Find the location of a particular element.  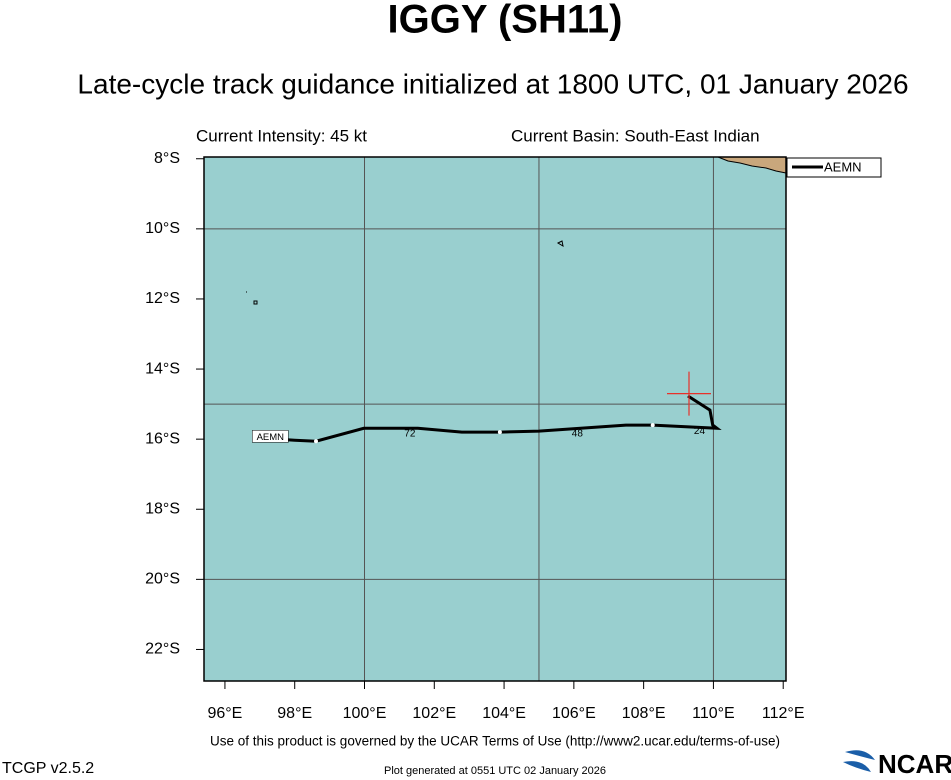

y-tick-label: 22°S is located at coordinates (162, 649).